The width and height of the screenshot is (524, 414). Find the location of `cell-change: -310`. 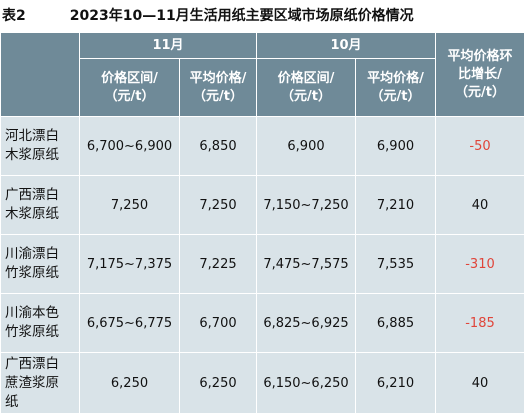

cell-change: -310 is located at coordinates (480, 264).